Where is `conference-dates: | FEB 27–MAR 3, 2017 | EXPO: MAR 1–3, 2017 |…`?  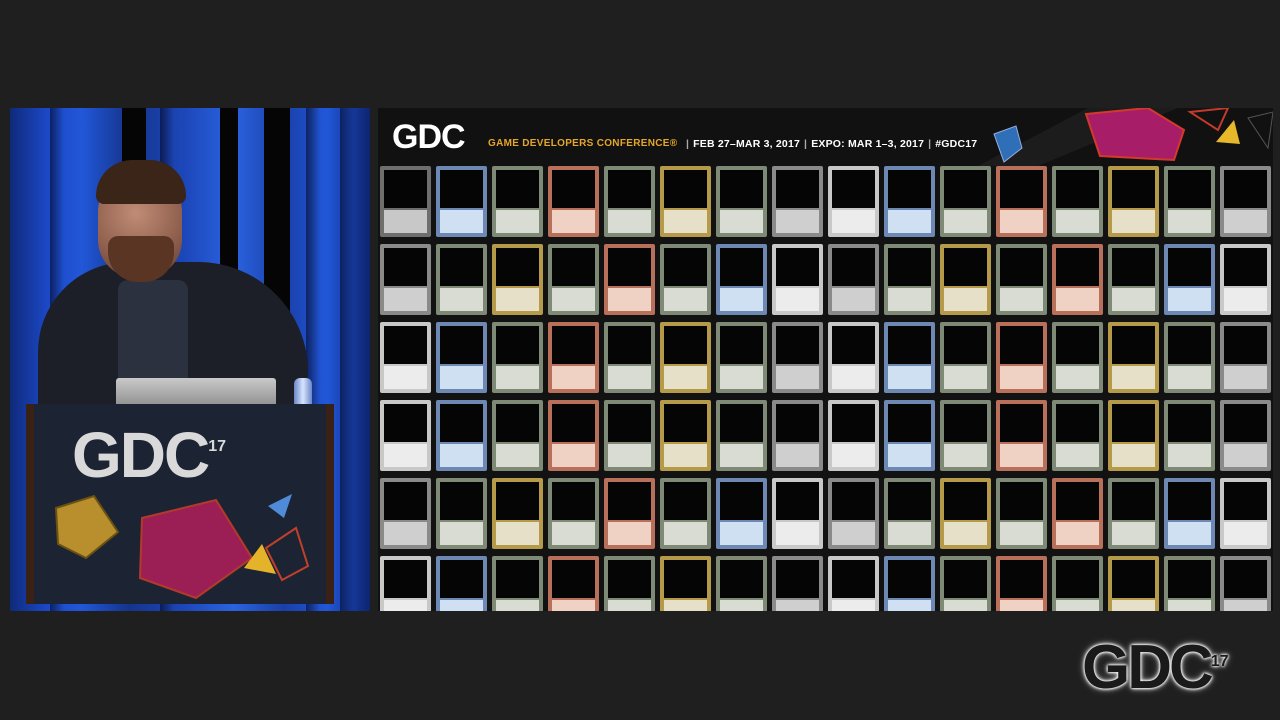 conference-dates: | FEB 27–MAR 3, 2017 | EXPO: MAR 1–3, 2017 |… is located at coordinates (832, 144).